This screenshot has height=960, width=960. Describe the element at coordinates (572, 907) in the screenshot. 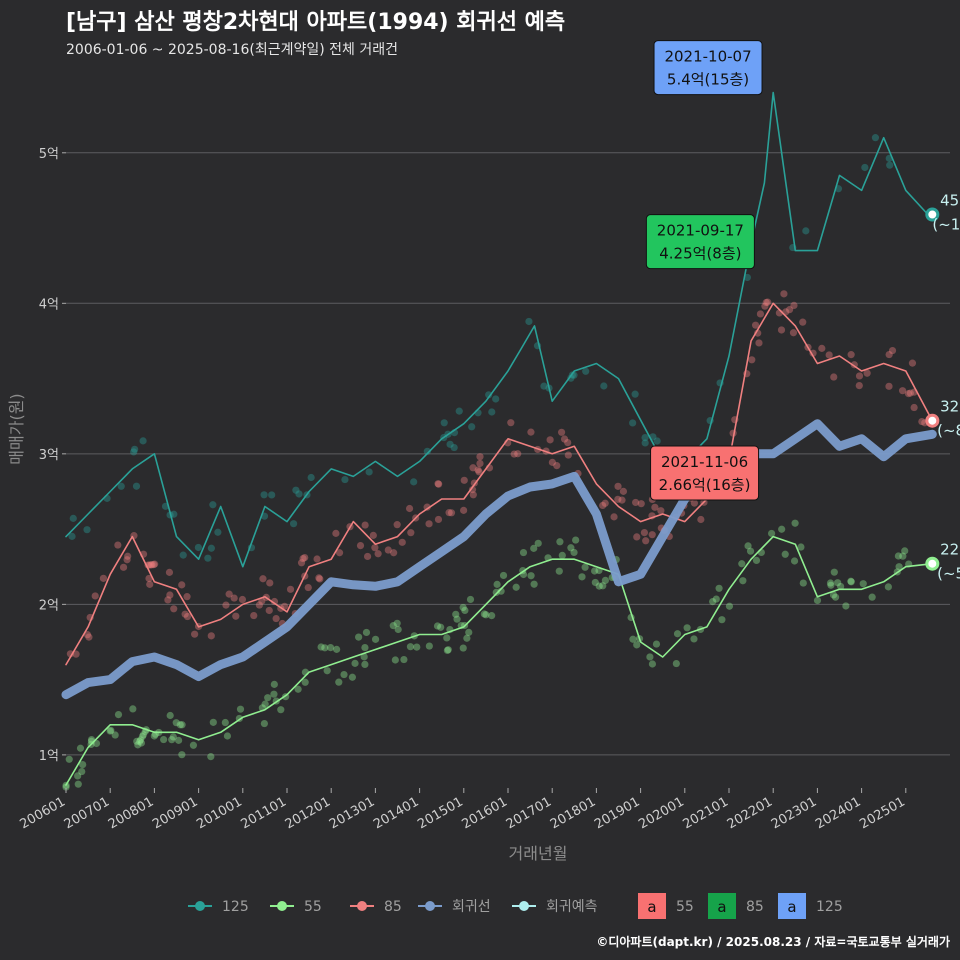

I see `legend-label: 회귀예측` at that location.